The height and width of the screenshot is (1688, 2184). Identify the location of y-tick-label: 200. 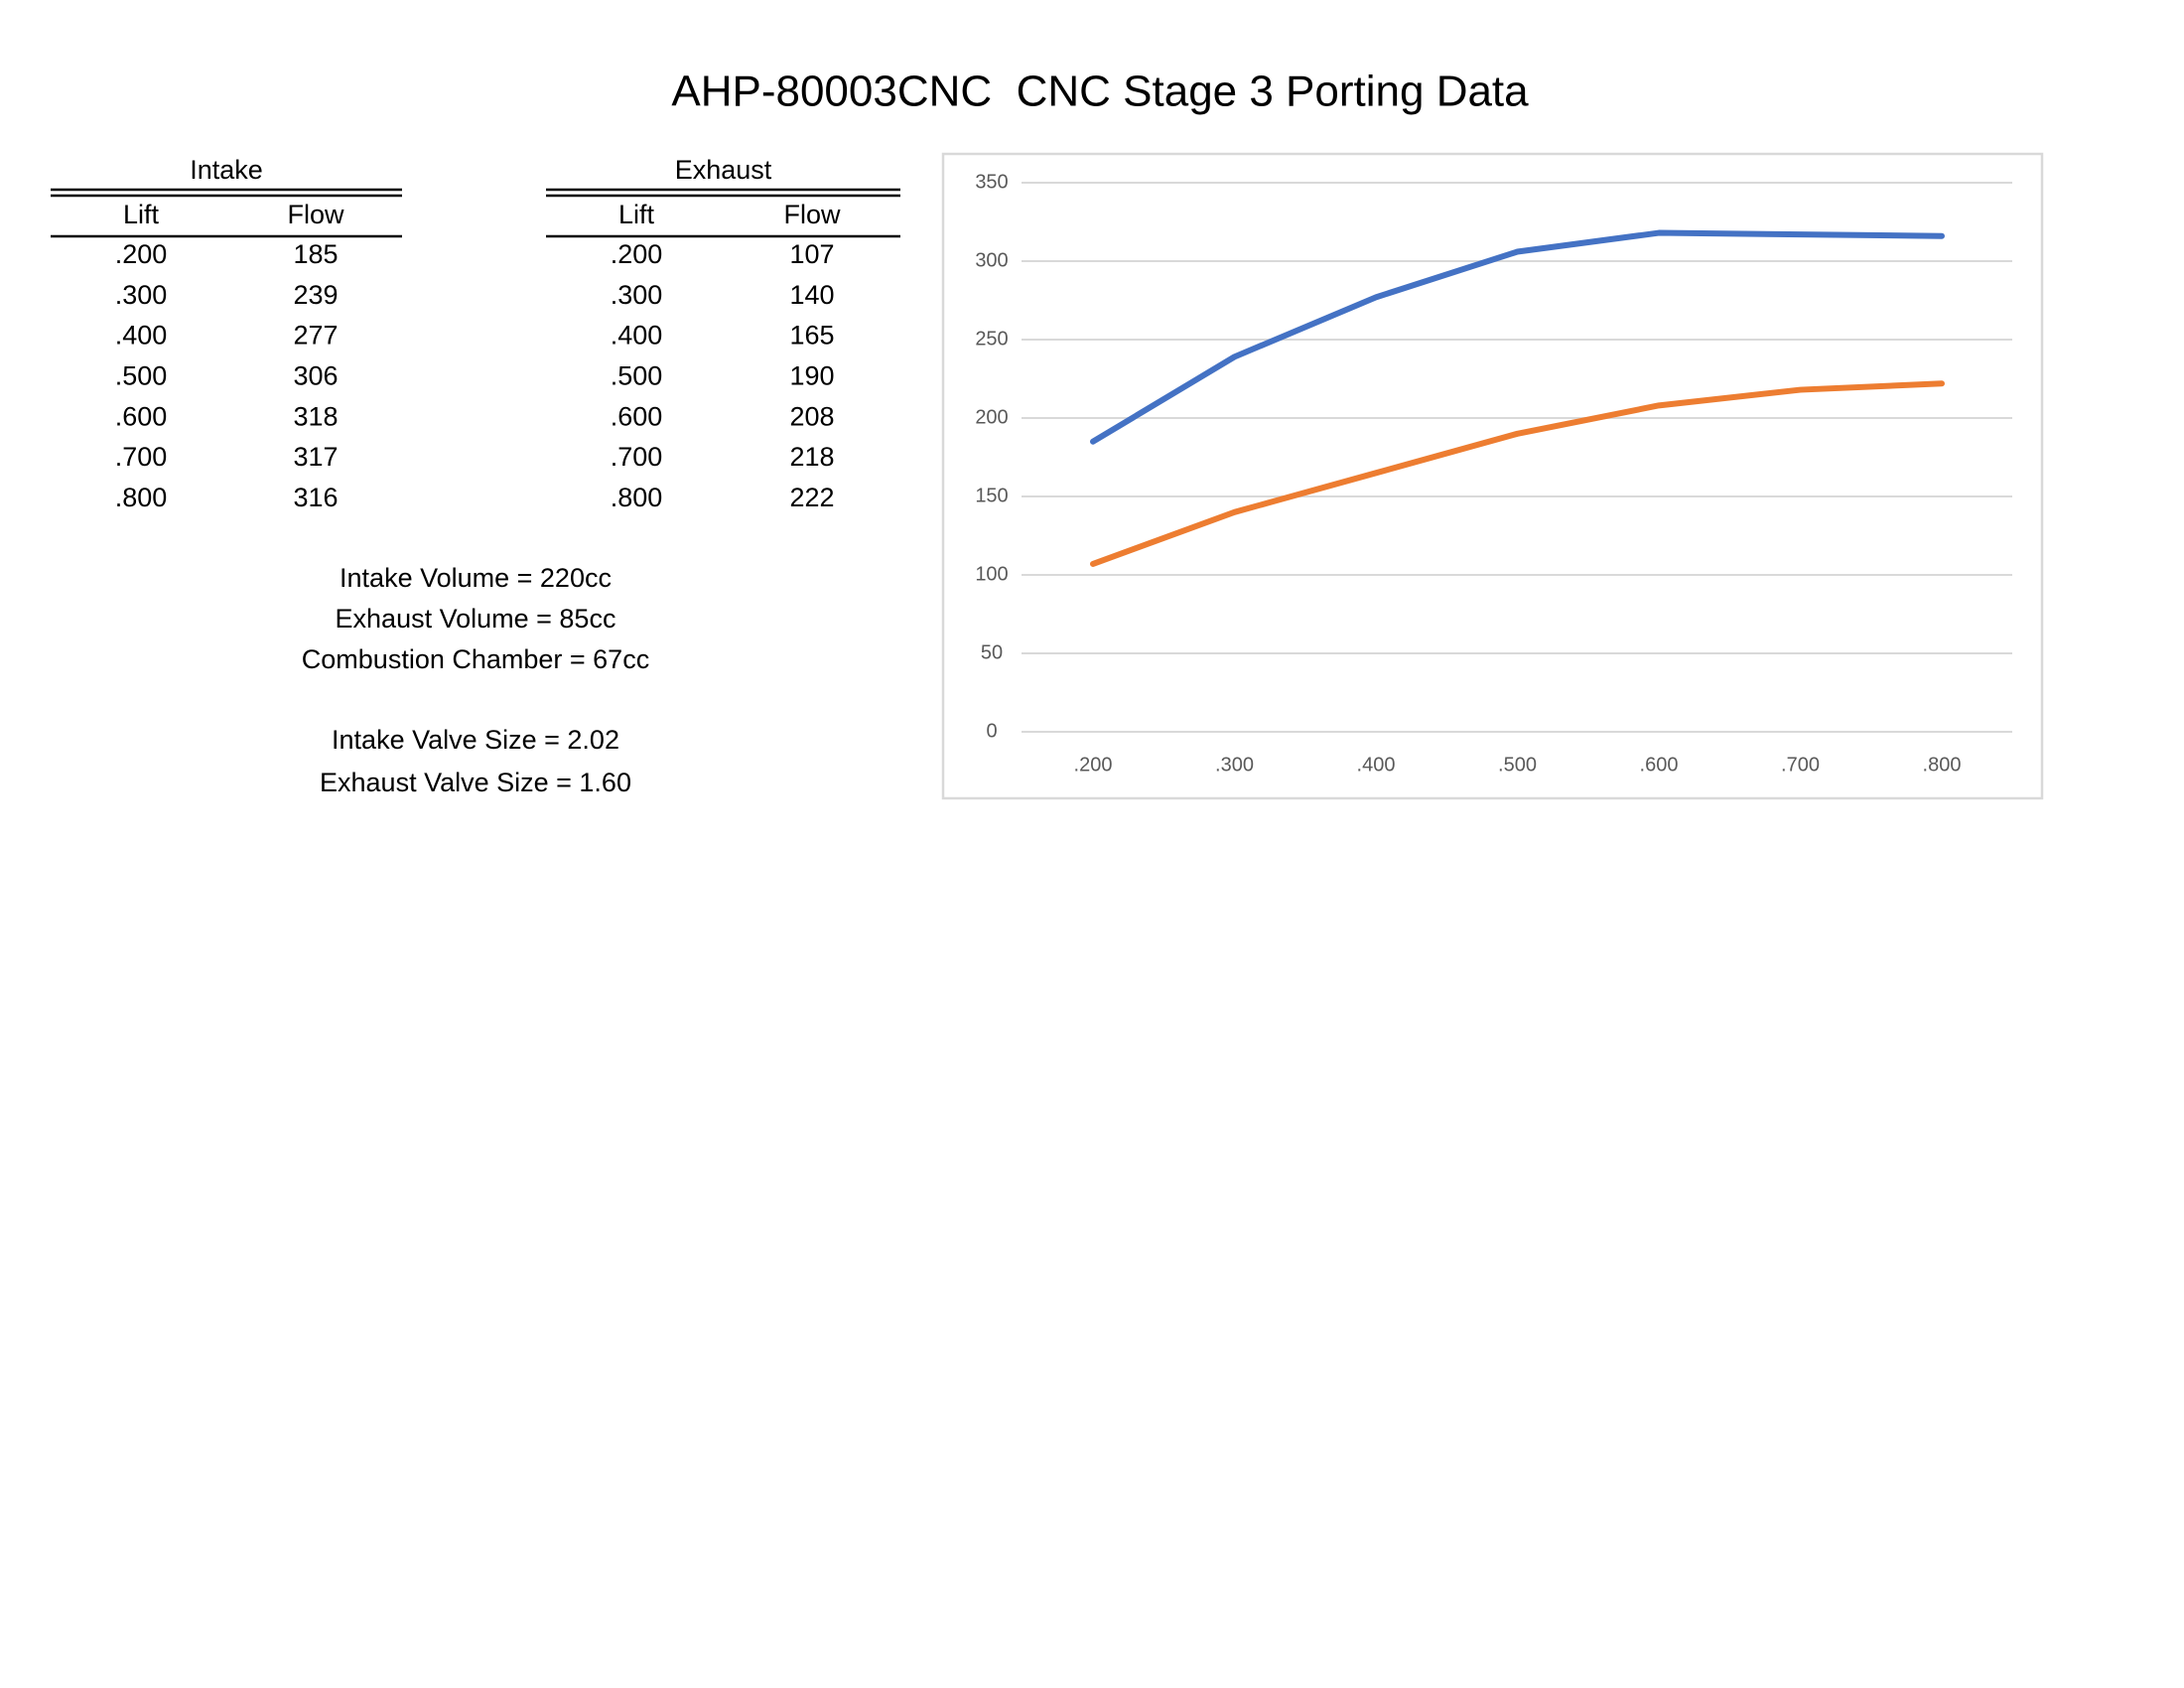
(991, 417).